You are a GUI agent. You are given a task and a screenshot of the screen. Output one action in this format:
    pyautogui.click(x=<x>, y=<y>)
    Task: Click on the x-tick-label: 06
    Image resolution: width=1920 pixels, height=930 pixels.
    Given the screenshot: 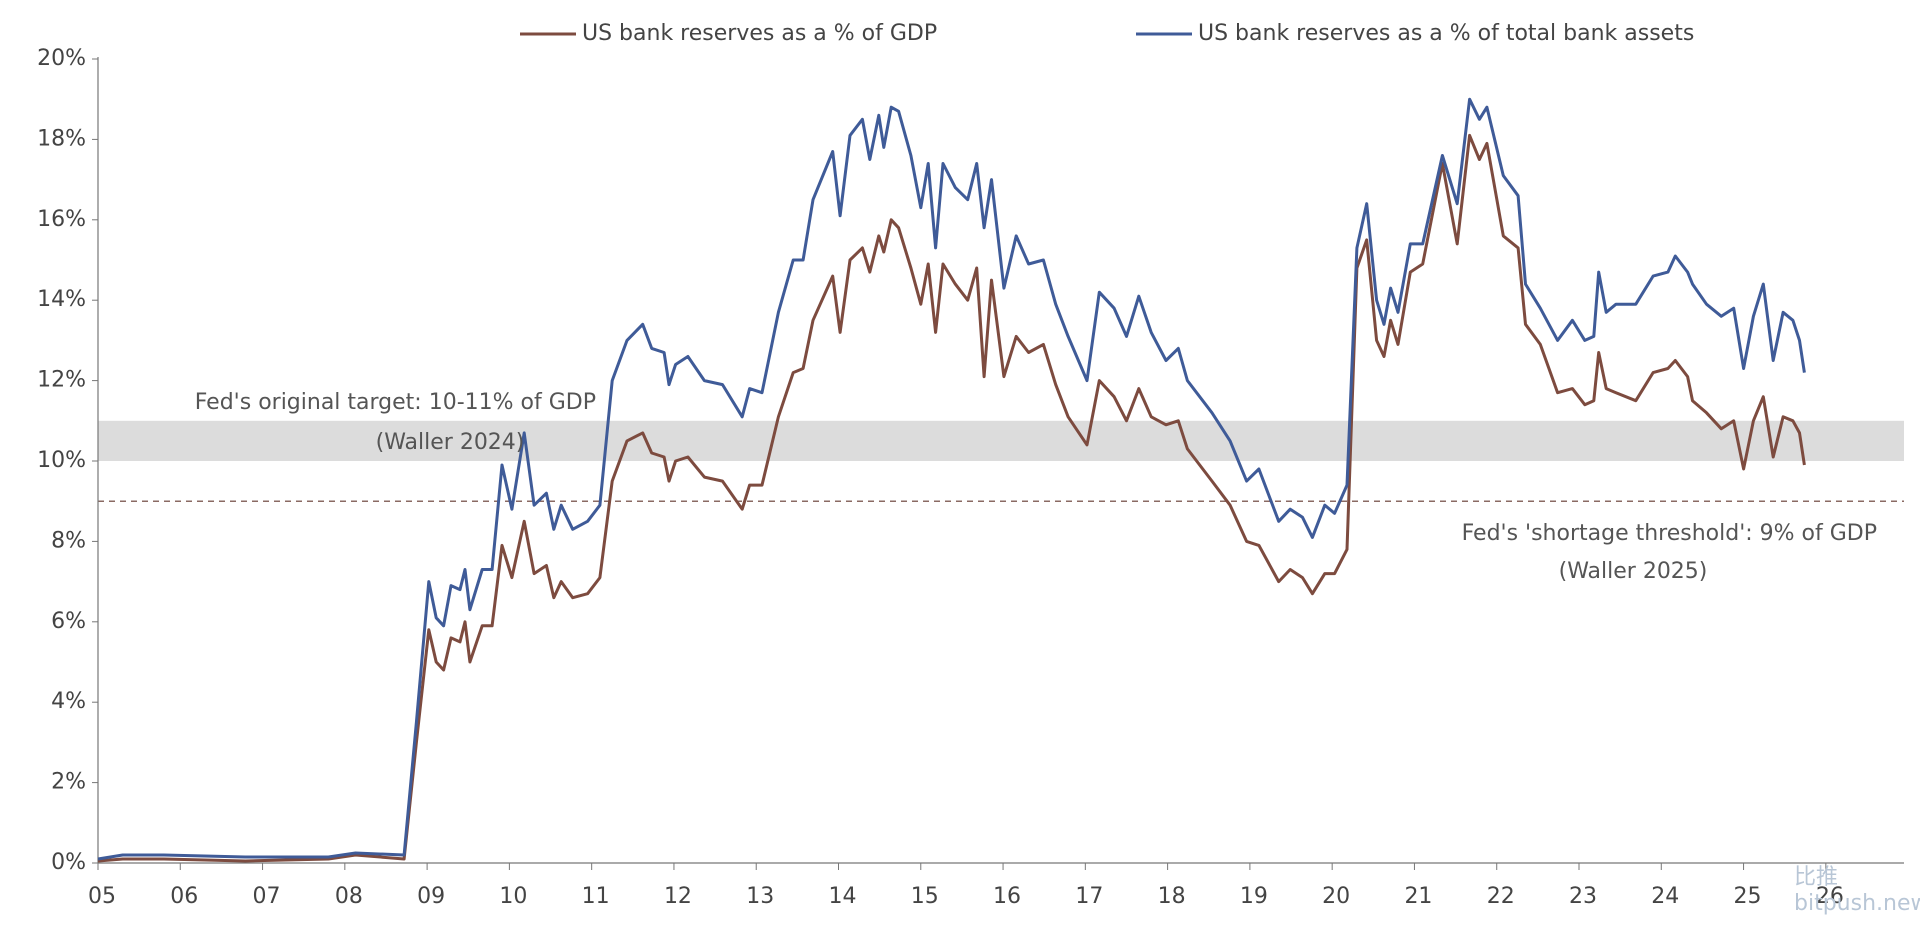 What is the action you would take?
    pyautogui.click(x=184, y=896)
    